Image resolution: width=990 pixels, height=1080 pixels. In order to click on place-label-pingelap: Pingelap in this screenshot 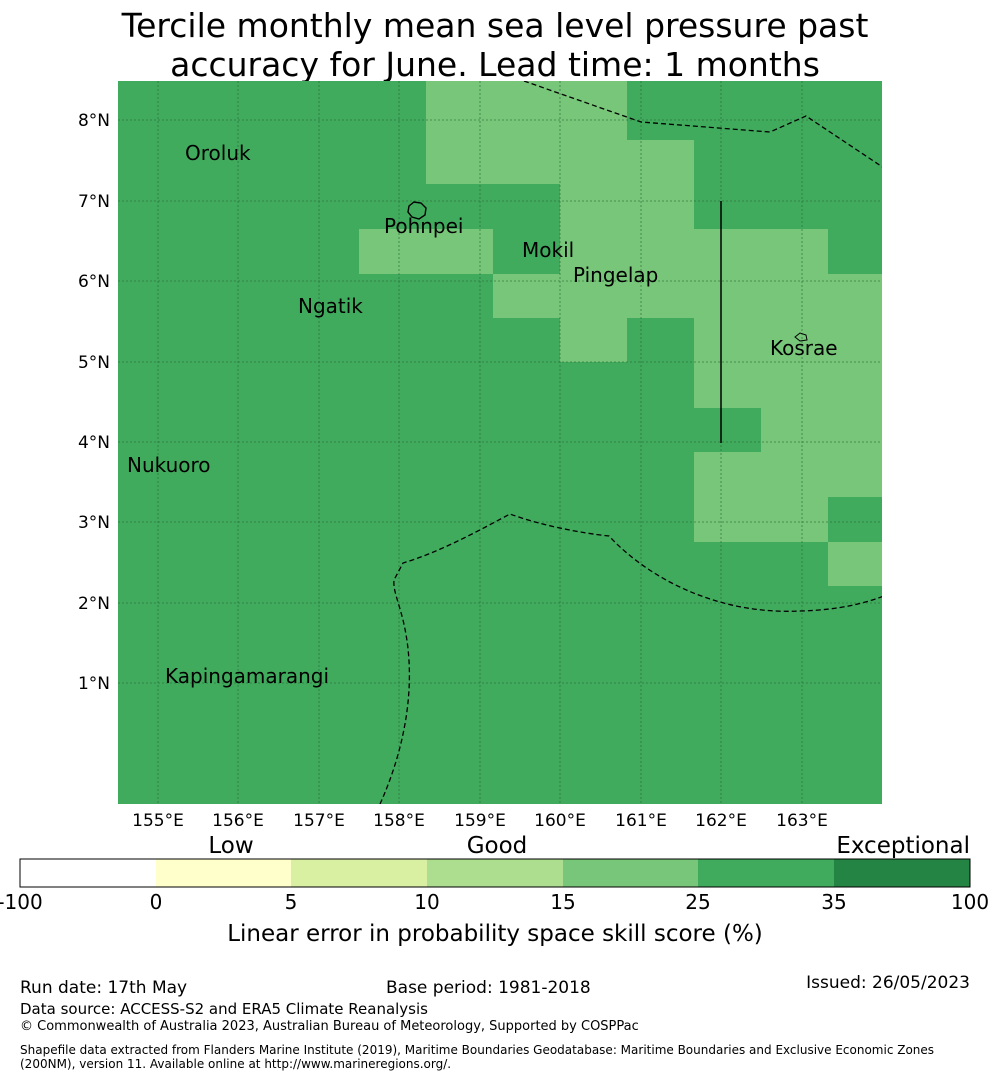, I will do `click(615, 275)`.